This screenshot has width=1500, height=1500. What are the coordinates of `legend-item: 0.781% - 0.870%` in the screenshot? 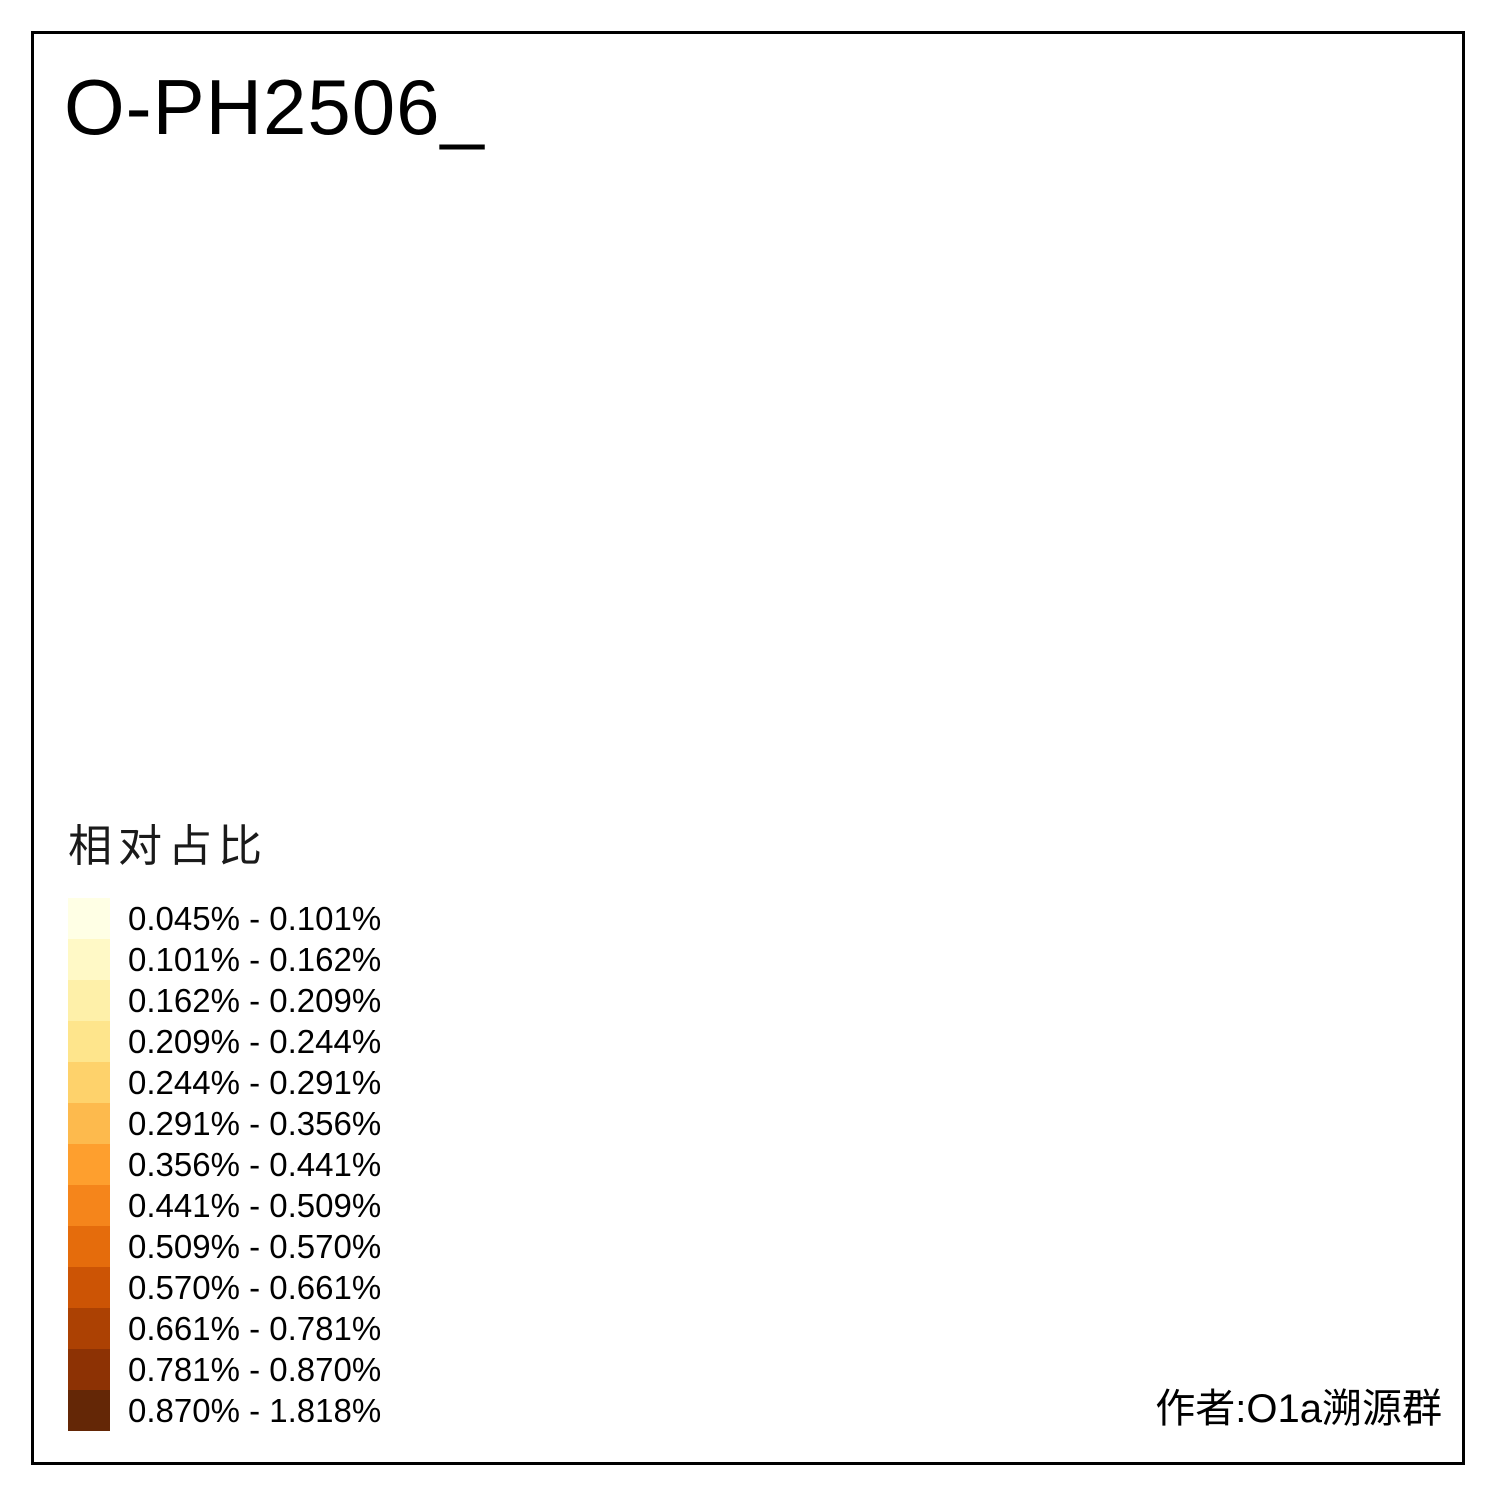 It's located at (224, 1369).